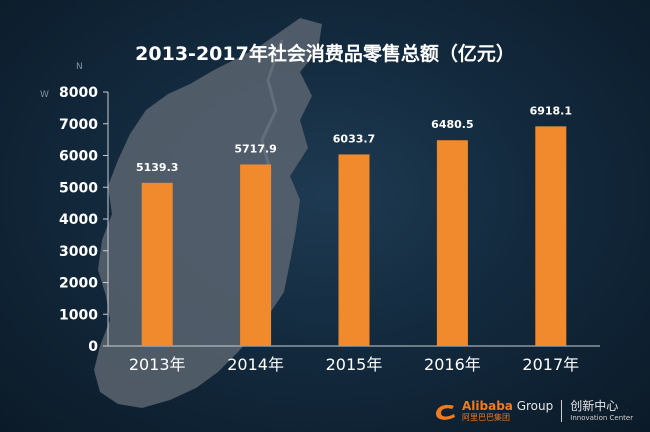 Image resolution: width=650 pixels, height=432 pixels. What do you see at coordinates (93, 347) in the screenshot?
I see `y-tick-label: 0` at bounding box center [93, 347].